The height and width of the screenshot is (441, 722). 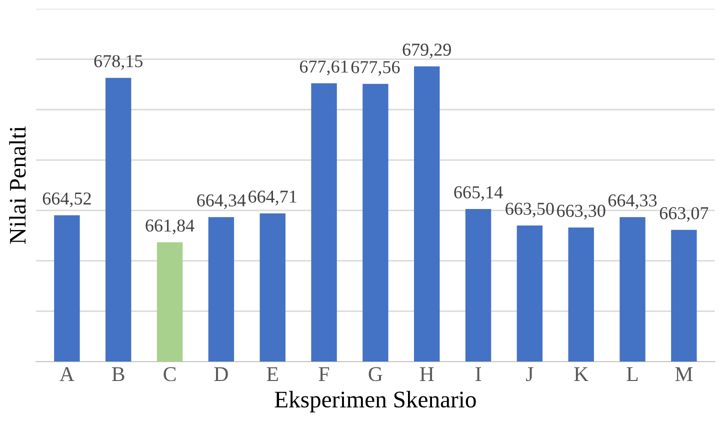 What do you see at coordinates (221, 374) in the screenshot?
I see `x-tick-label: D` at bounding box center [221, 374].